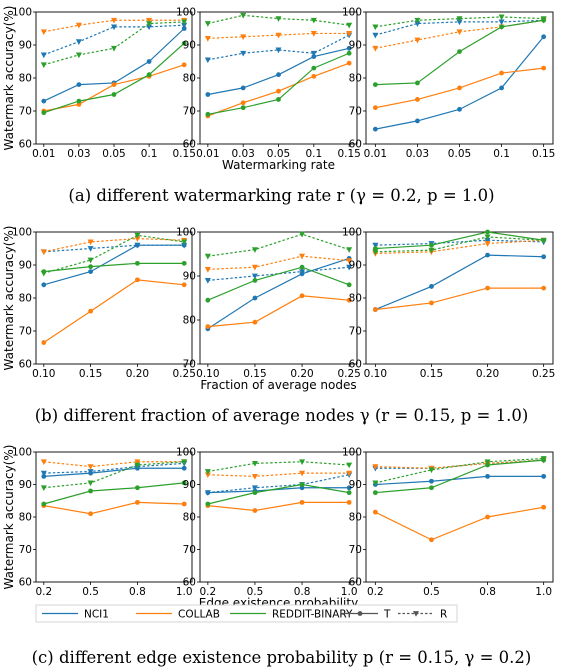  What do you see at coordinates (355, 266) in the screenshot?
I see `y-tick-label: 90` at bounding box center [355, 266].